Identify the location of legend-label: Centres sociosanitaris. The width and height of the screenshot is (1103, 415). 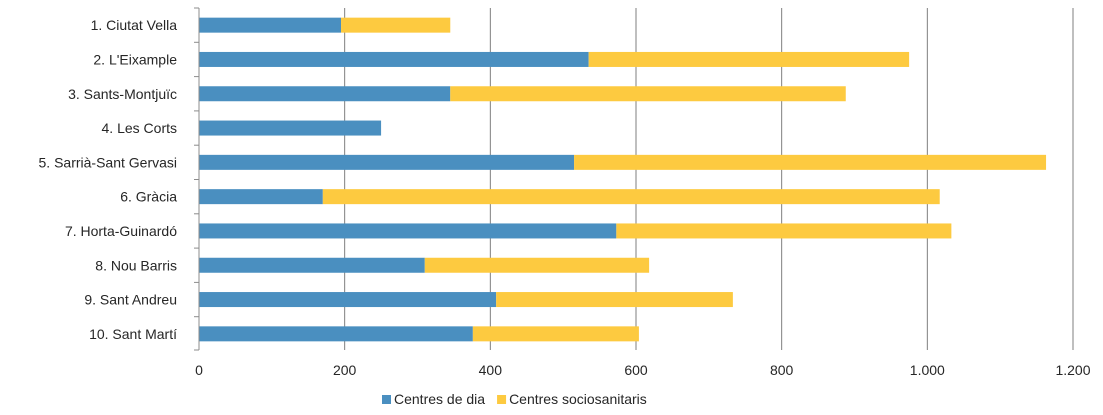
(578, 399).